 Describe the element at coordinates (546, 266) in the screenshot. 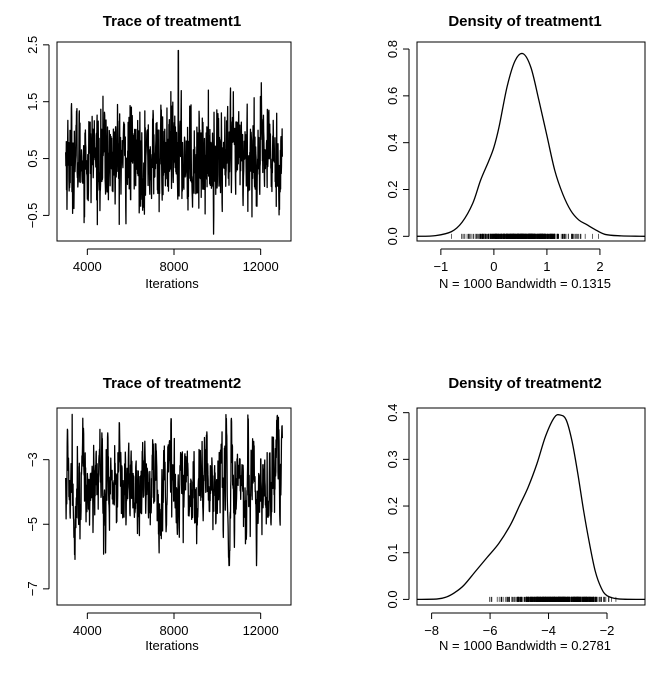

I see `x-tick-label: 1` at that location.